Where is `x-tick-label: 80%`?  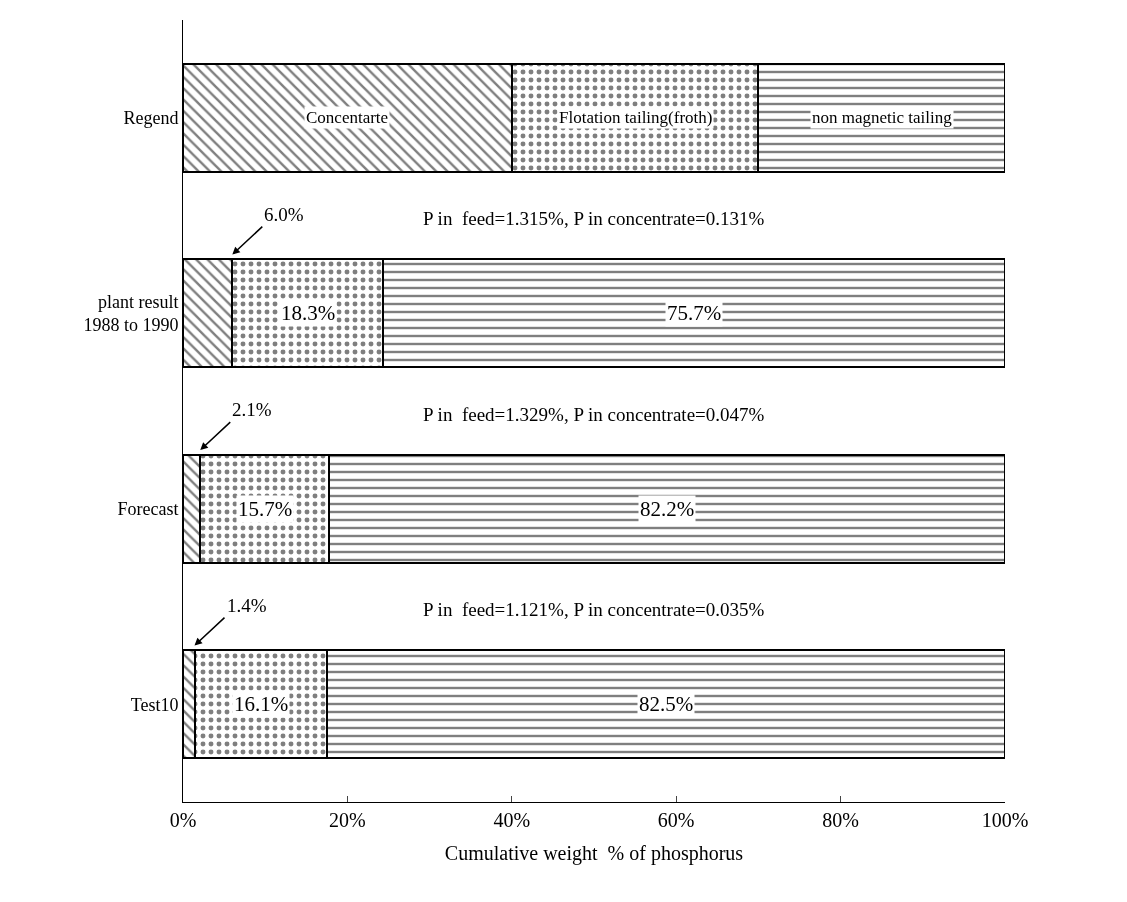 x-tick-label: 80% is located at coordinates (840, 820).